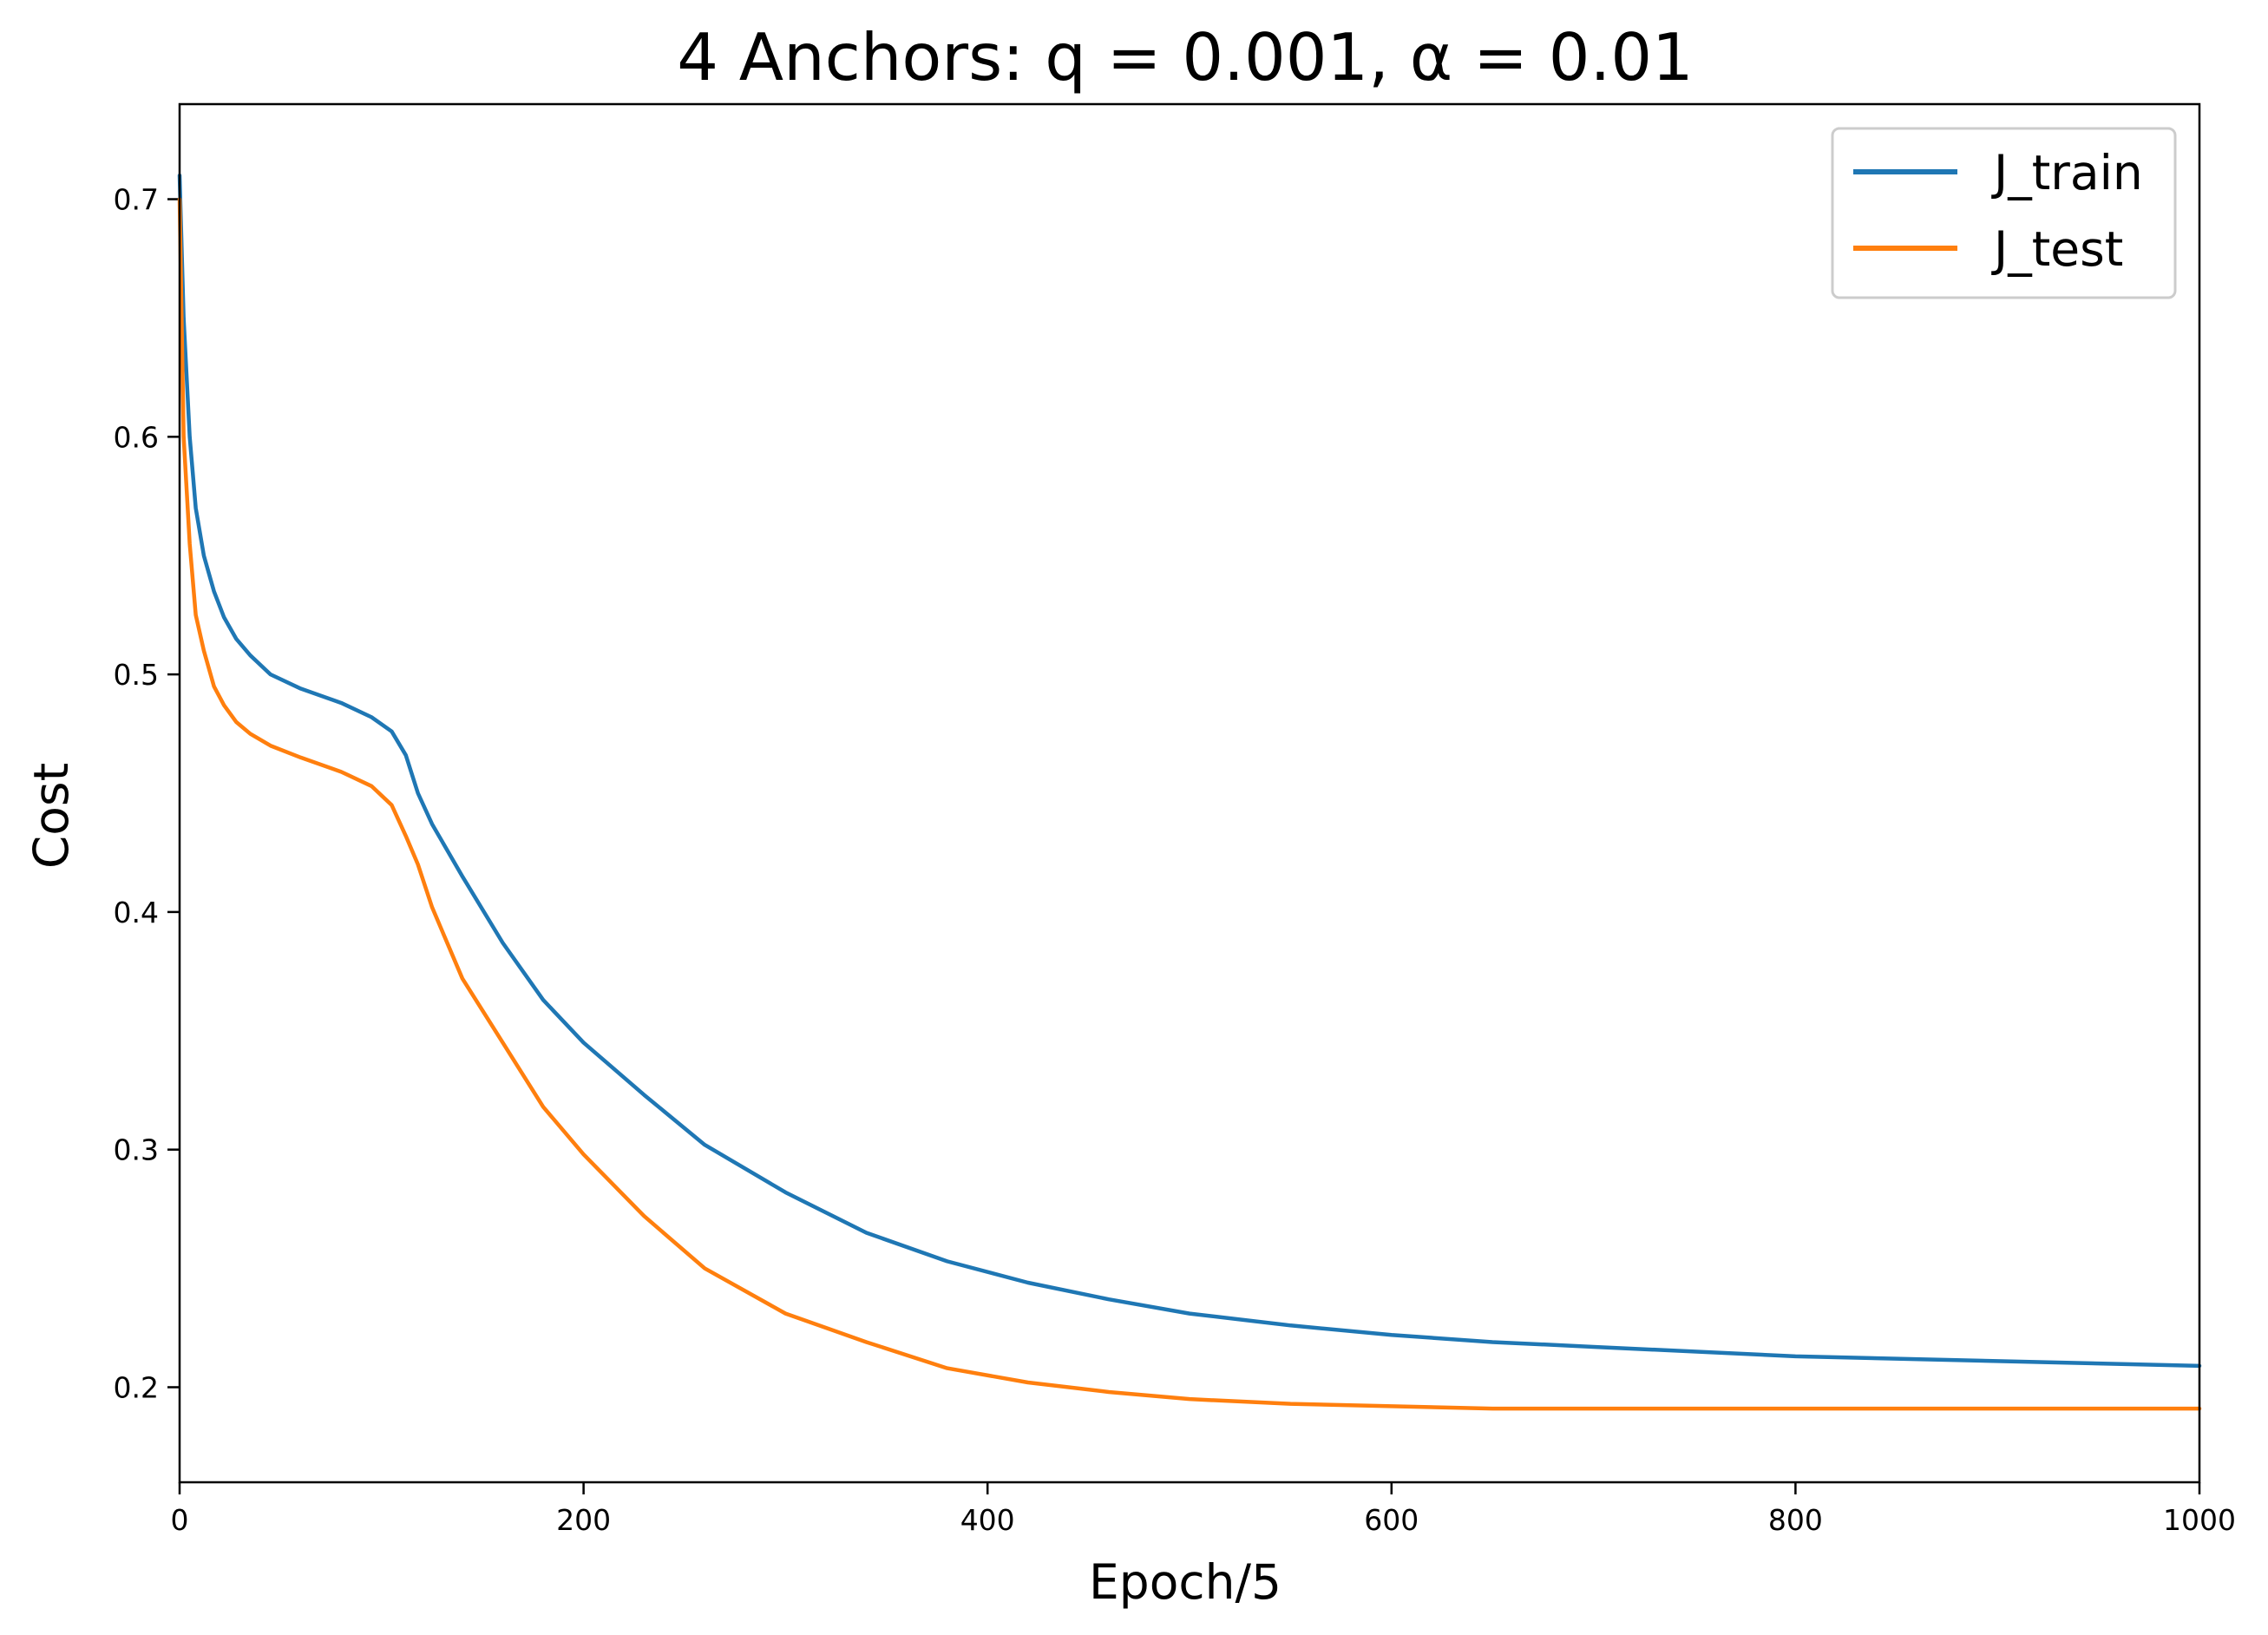 The height and width of the screenshot is (1635, 2268). I want to click on y-tick-label: 0.3, so click(136, 1150).